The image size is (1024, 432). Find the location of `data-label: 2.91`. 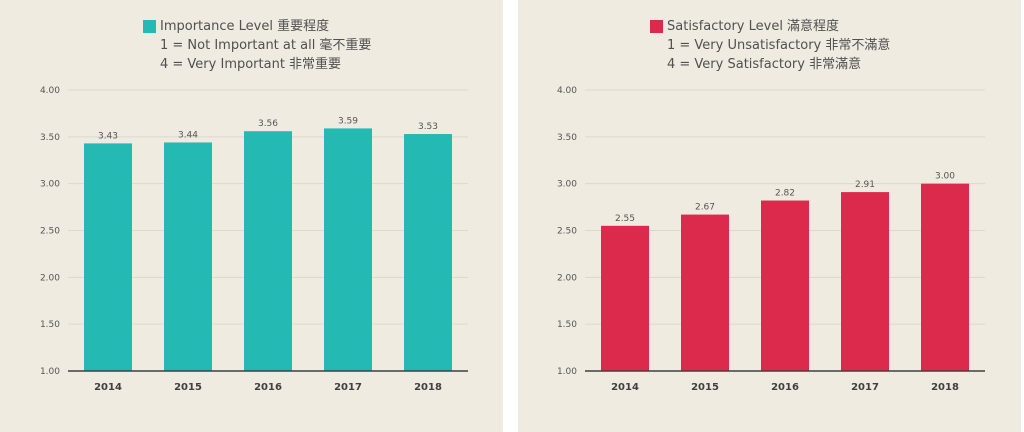

data-label: 2.91 is located at coordinates (865, 185).